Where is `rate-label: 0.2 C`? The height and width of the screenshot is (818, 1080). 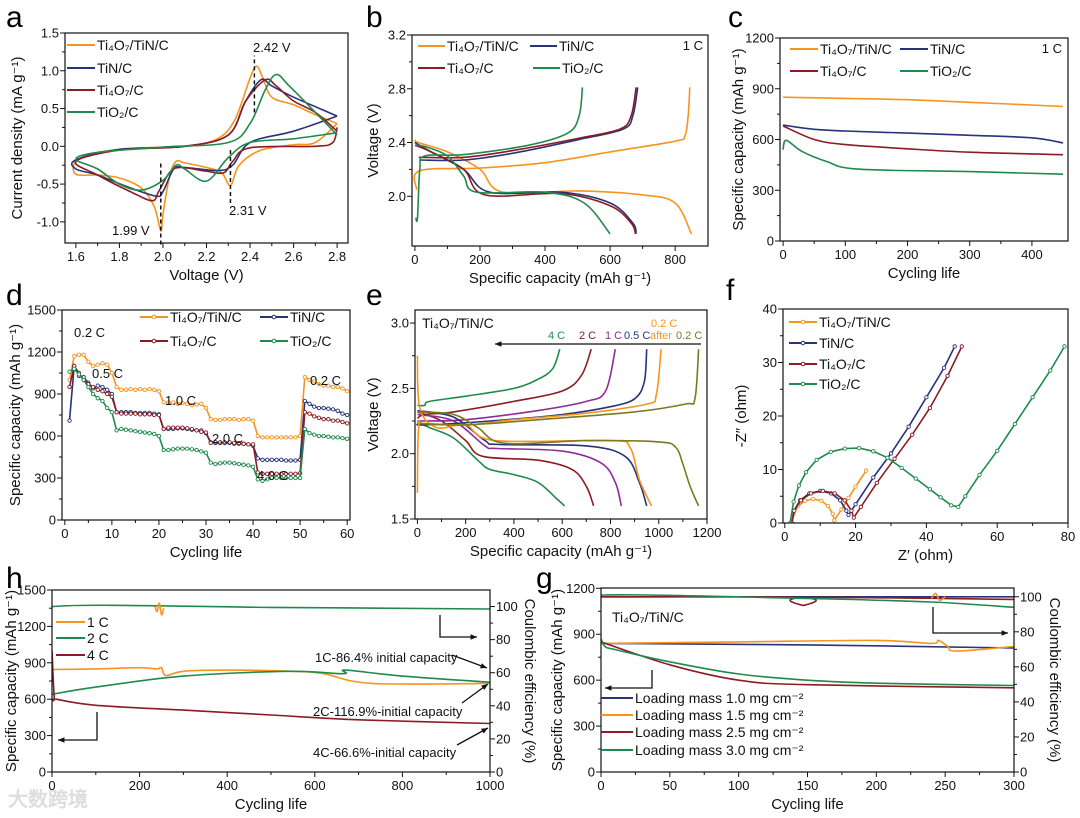 rate-label: 0.2 C is located at coordinates (325, 380).